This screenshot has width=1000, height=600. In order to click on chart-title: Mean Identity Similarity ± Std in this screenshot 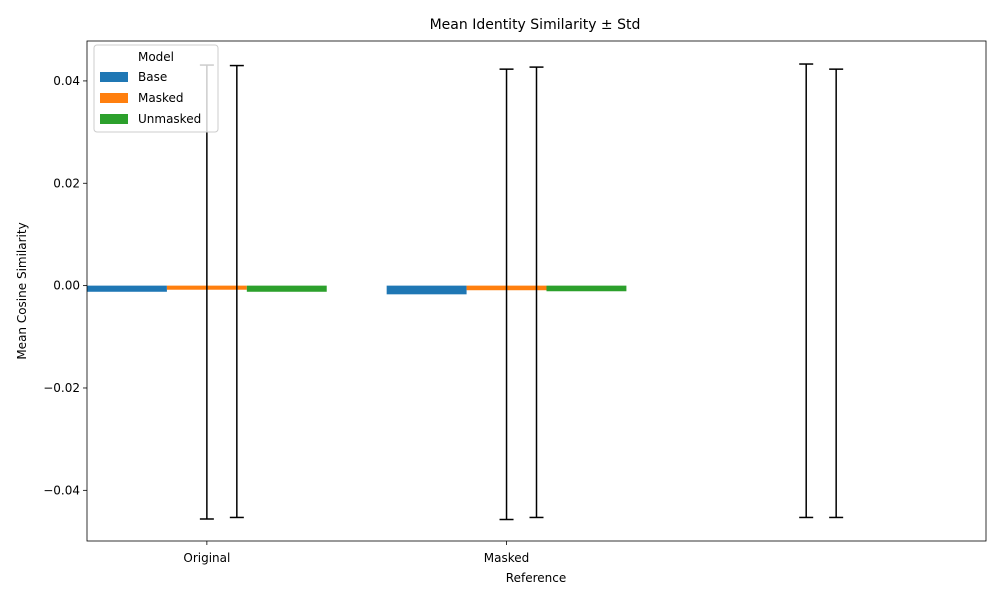, I will do `click(535, 25)`.